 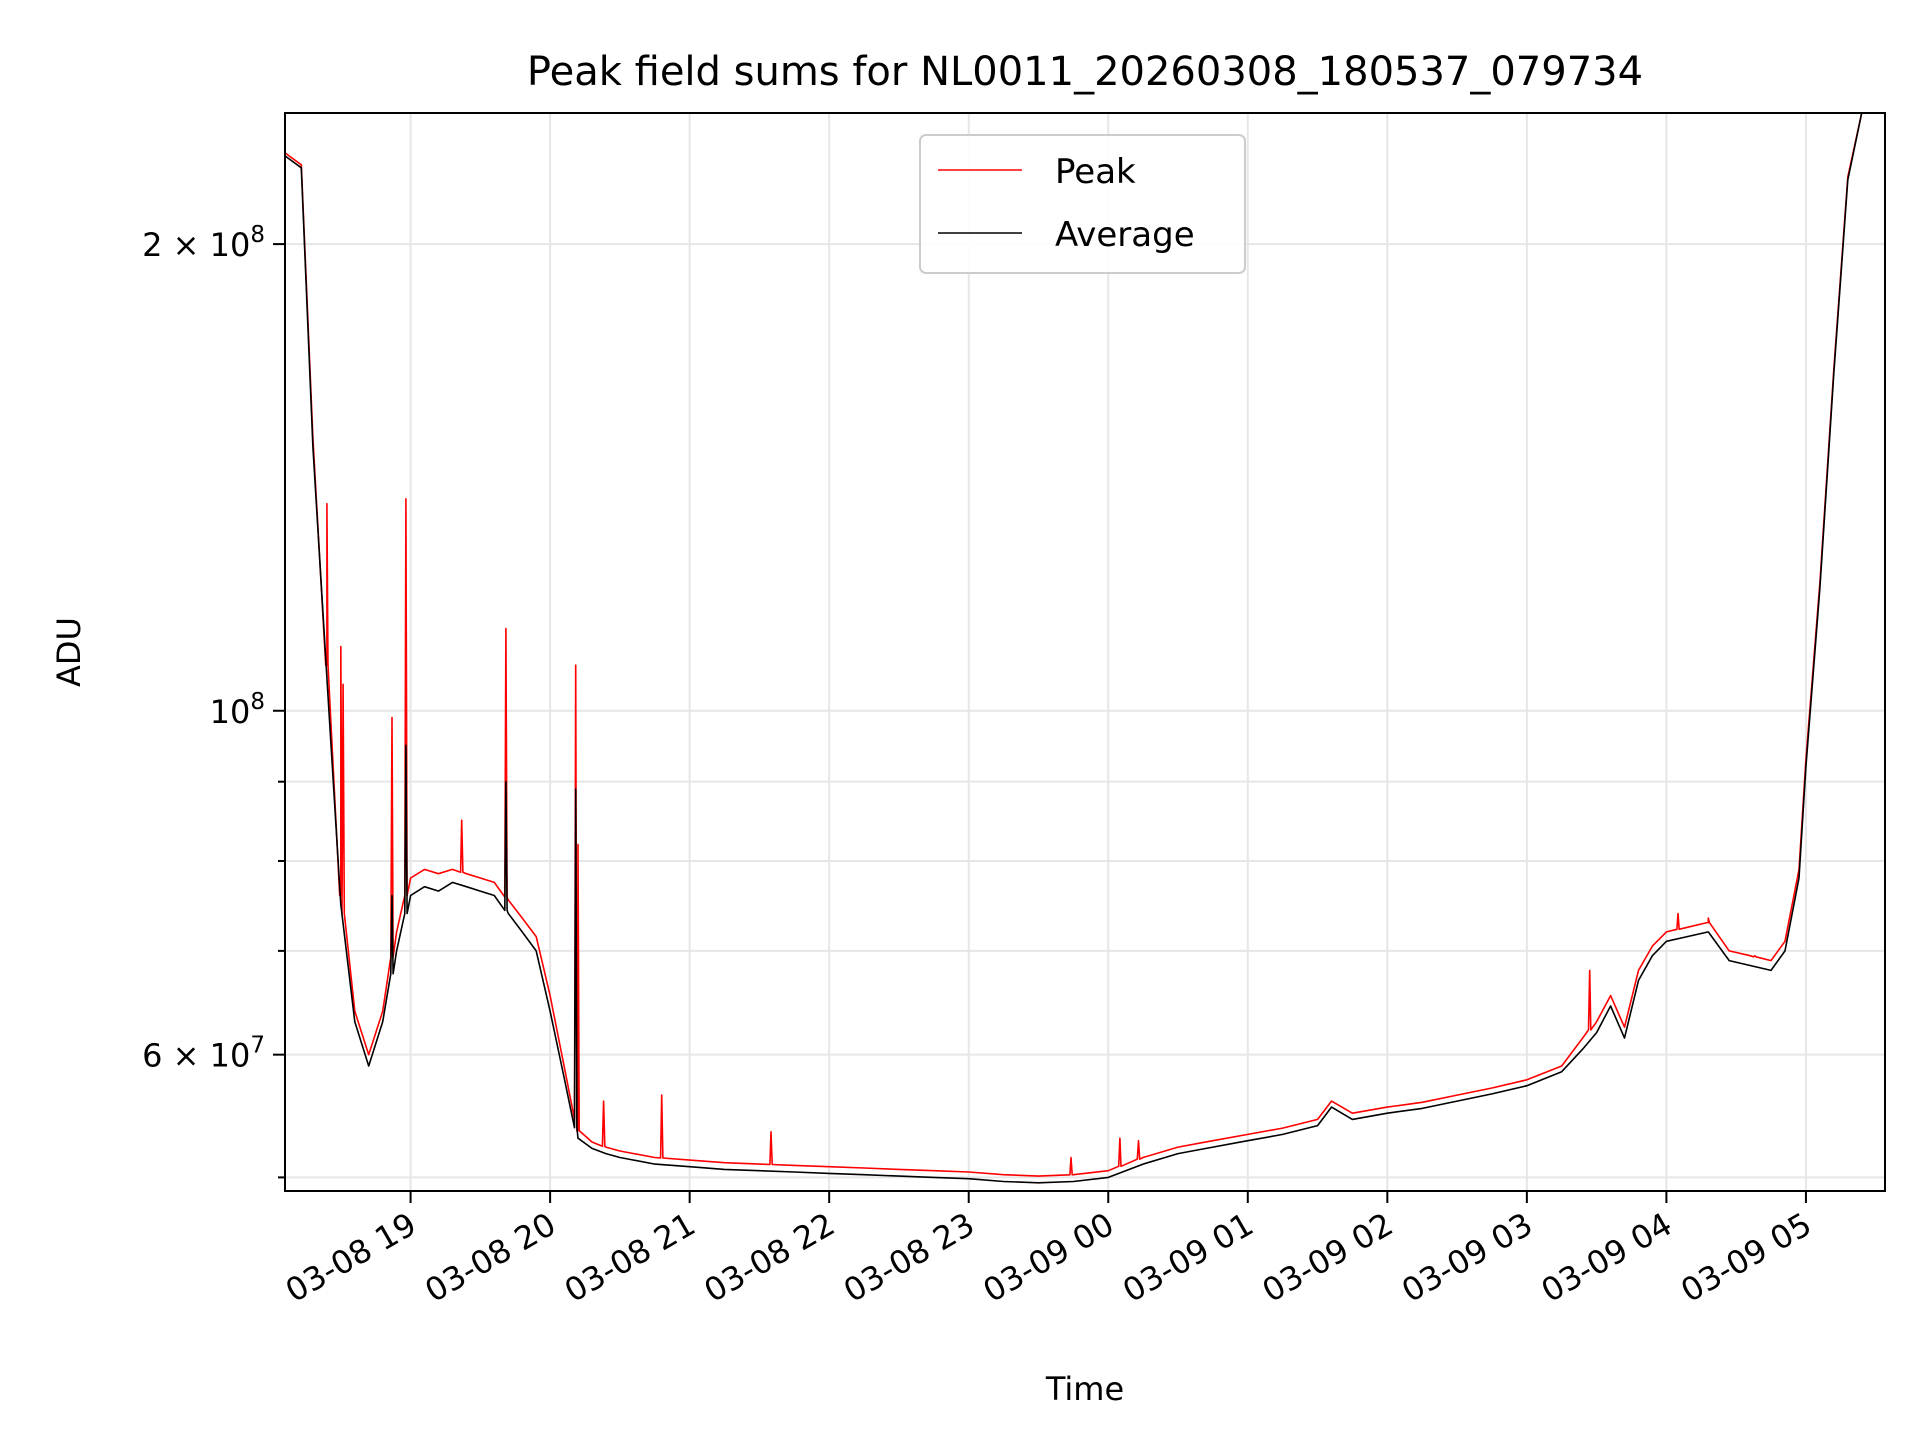 What do you see at coordinates (203, 243) in the screenshot?
I see `y-tick-label: 2 × 108` at bounding box center [203, 243].